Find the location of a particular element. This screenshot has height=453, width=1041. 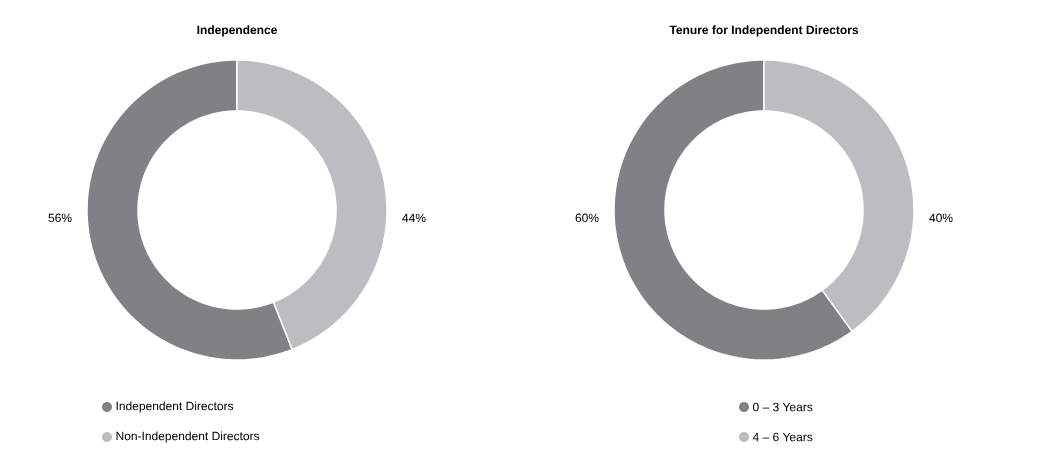

legend-label: 0 – 3 Years is located at coordinates (783, 407).